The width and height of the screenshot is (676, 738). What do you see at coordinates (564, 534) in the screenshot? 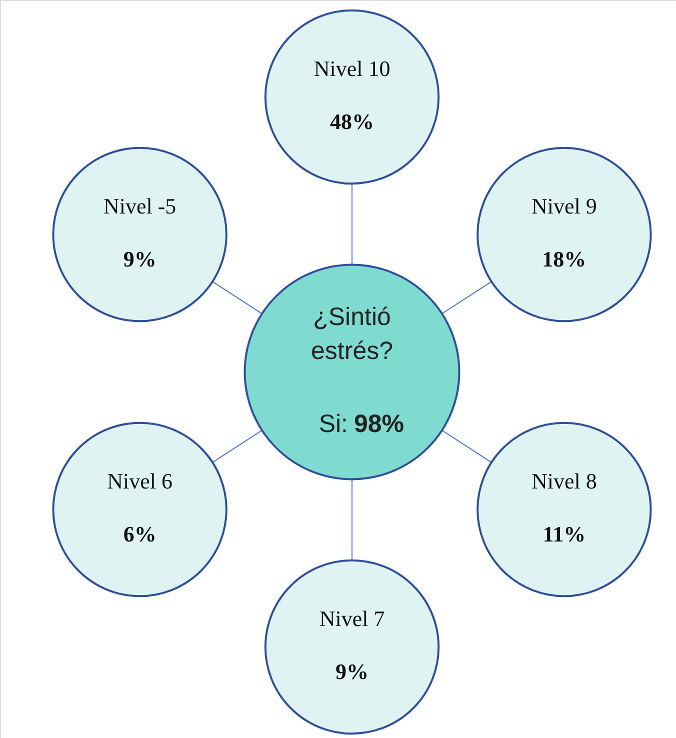
I see `data-label: 11%` at bounding box center [564, 534].